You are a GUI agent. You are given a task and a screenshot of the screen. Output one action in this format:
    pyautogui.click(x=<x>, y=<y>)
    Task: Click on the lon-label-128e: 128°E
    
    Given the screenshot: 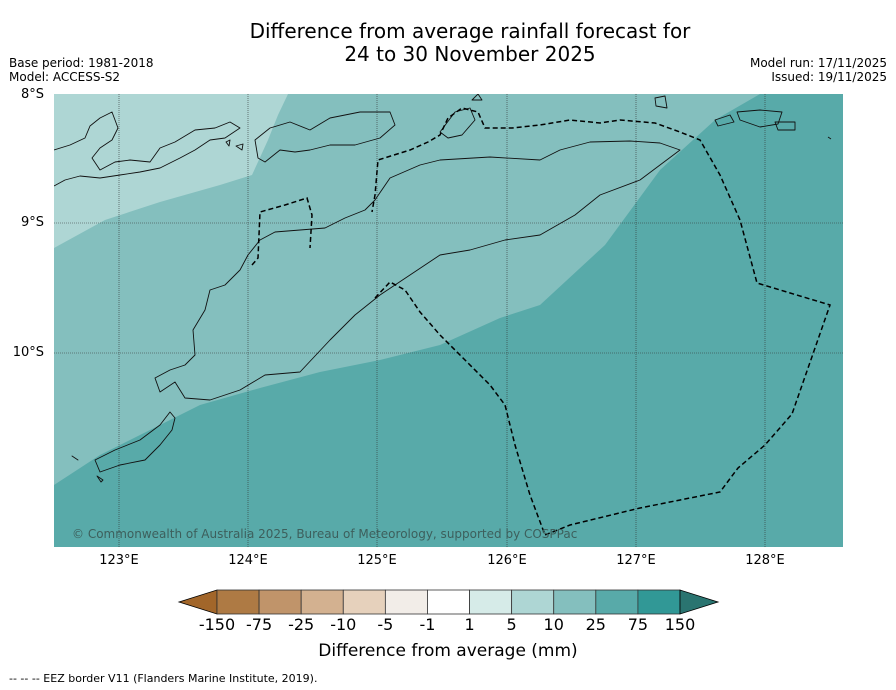 What is the action you would take?
    pyautogui.click(x=765, y=560)
    